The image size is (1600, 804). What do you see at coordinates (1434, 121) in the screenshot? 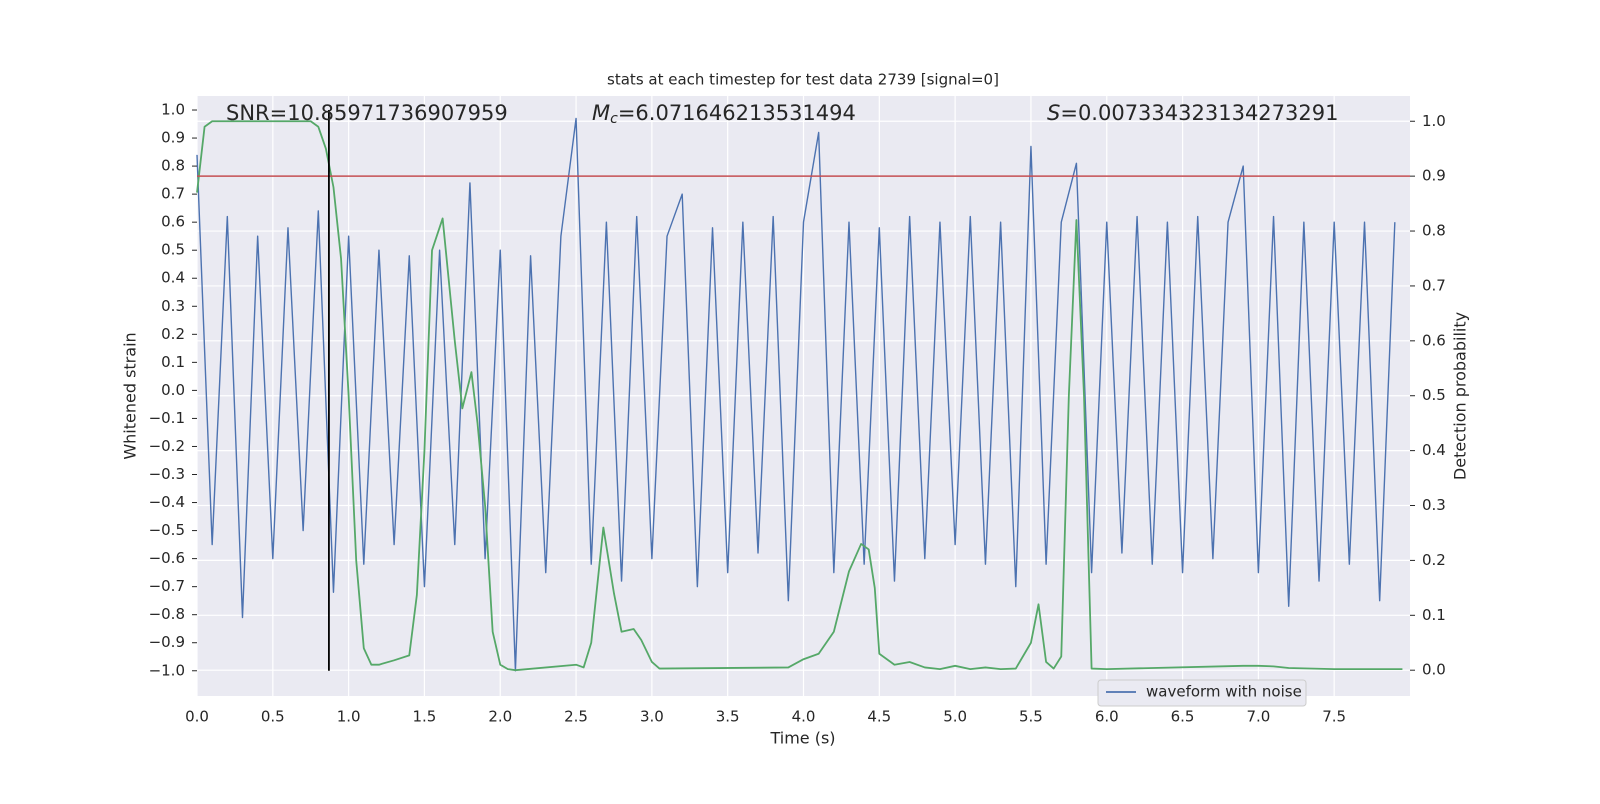
I see `y2-tick-label: 1.0` at bounding box center [1434, 121].